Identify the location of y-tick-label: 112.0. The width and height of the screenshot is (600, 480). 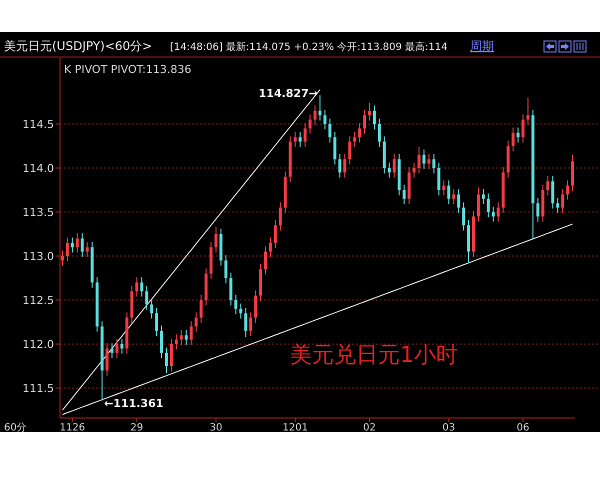
(38, 344).